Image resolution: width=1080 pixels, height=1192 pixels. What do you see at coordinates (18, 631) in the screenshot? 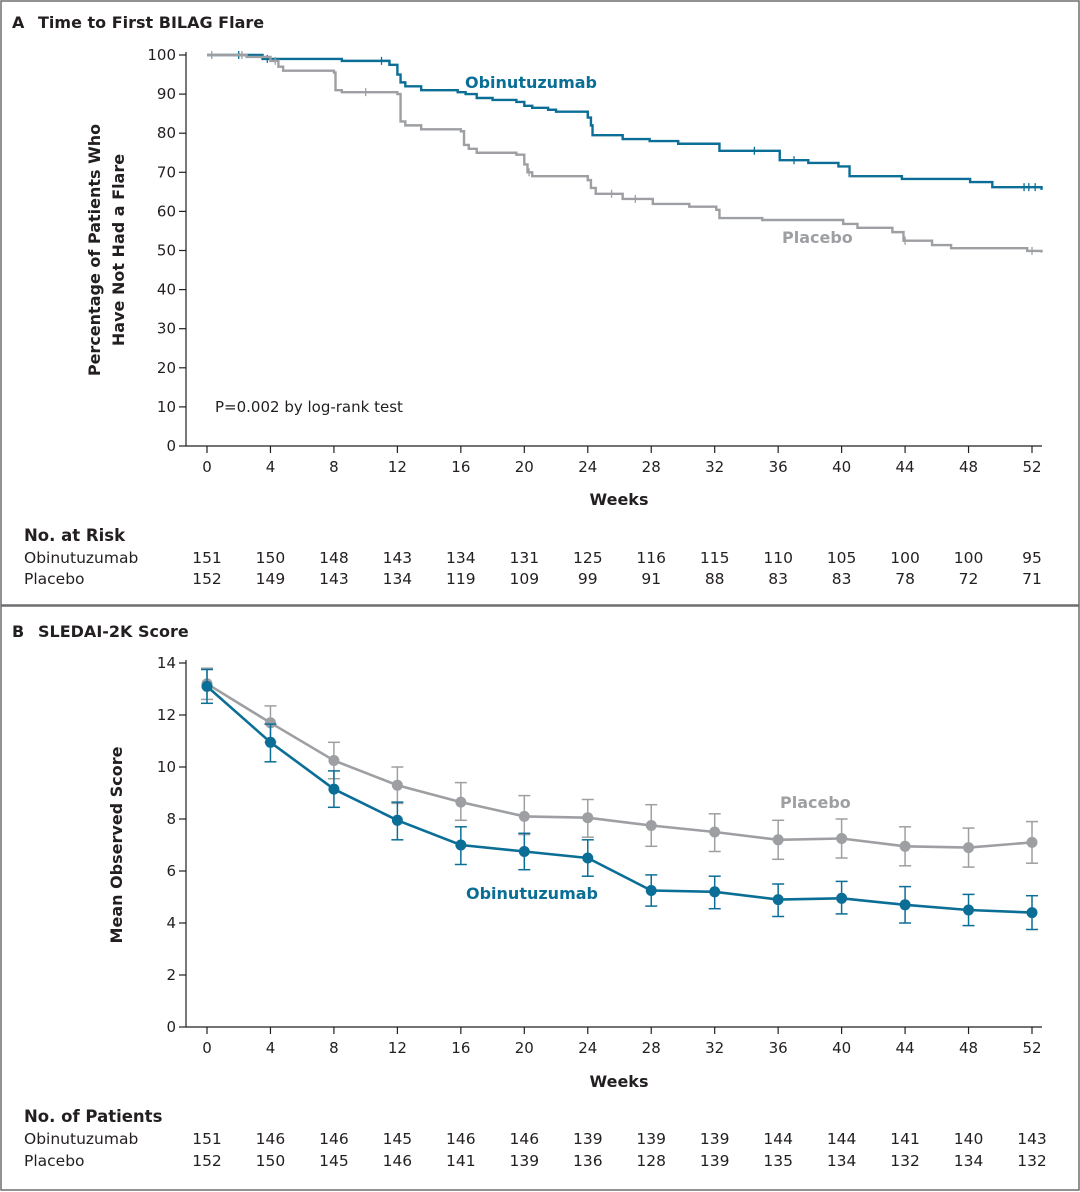
I see `panel-b-letter: B` at bounding box center [18, 631].